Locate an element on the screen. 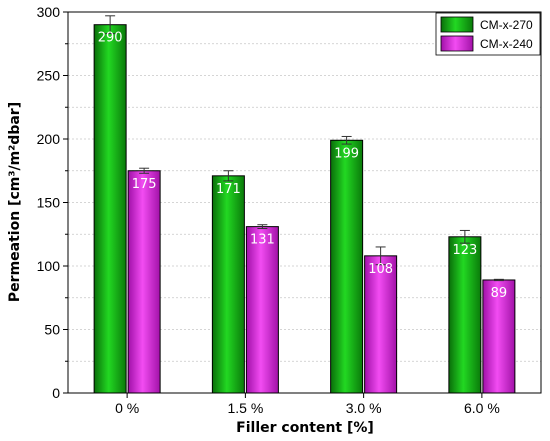 Image resolution: width=550 pixels, height=441 pixels. data-label: 123 is located at coordinates (464, 250).